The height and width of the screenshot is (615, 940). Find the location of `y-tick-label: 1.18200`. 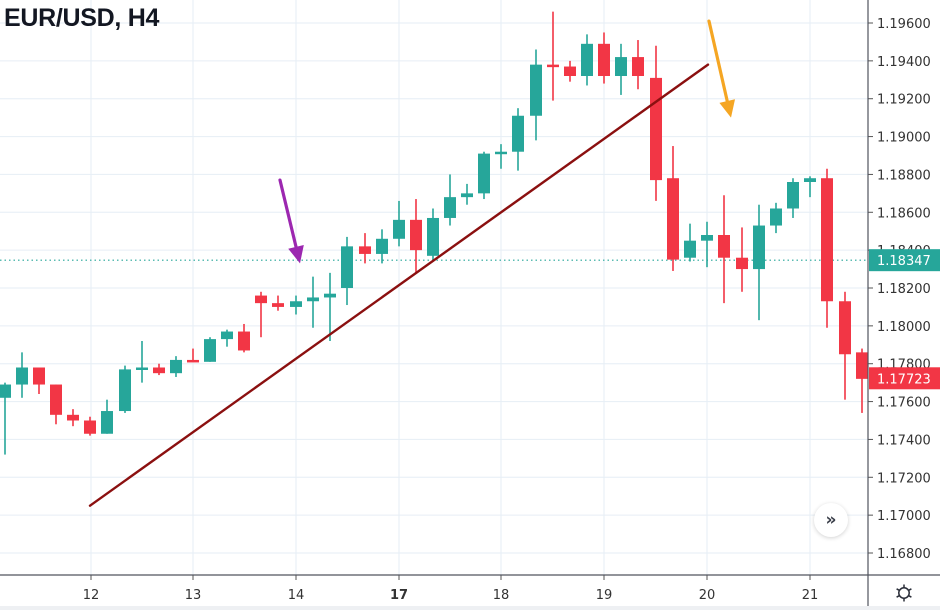

y-tick-label: 1.18200 is located at coordinates (904, 289).